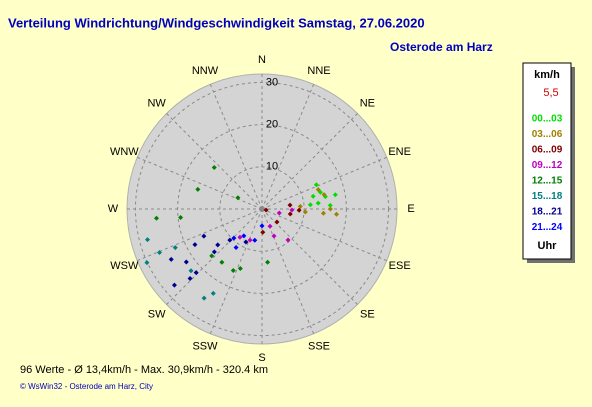 This screenshot has width=592, height=407. Describe the element at coordinates (262, 60) in the screenshot. I see `direction-label: N` at that location.